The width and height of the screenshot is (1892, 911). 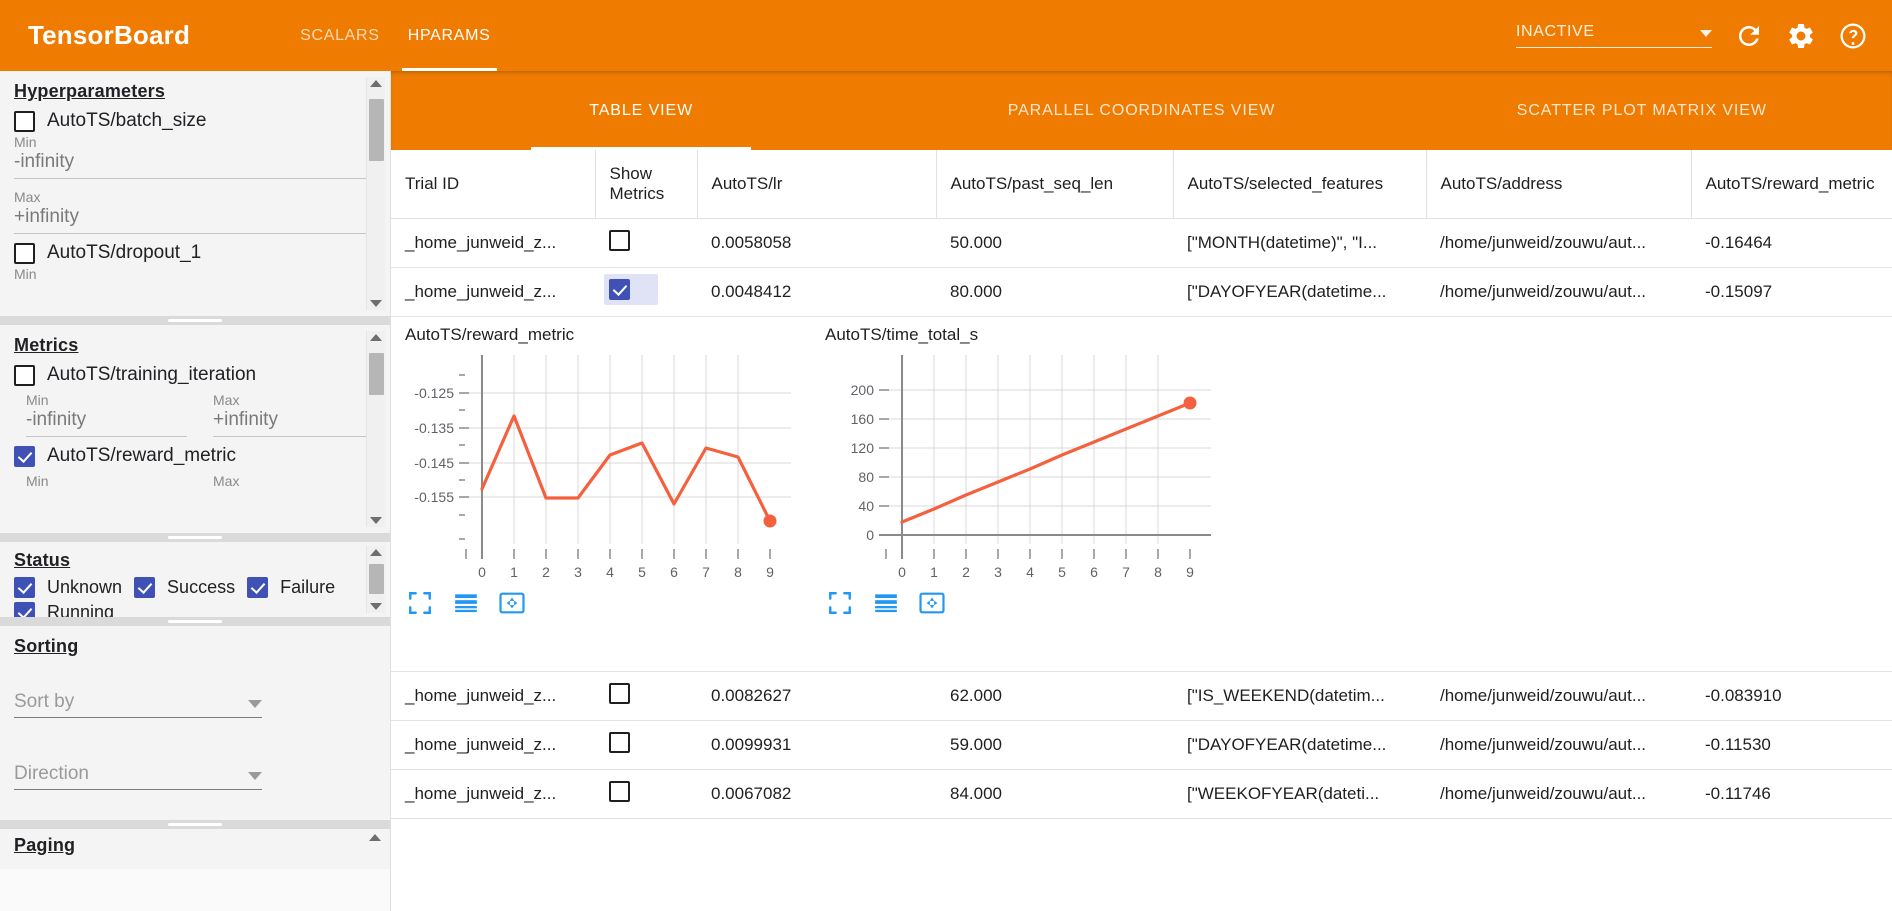 I want to click on column-header-show-metrics: Show Metrics, so click(x=646, y=185).